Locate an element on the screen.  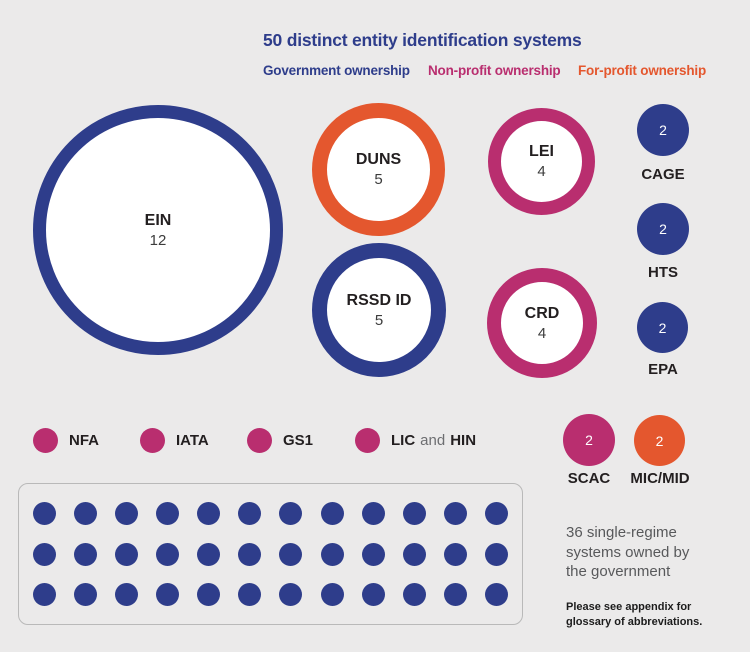
dot-item-gs1: GS1 is located at coordinates (280, 440).